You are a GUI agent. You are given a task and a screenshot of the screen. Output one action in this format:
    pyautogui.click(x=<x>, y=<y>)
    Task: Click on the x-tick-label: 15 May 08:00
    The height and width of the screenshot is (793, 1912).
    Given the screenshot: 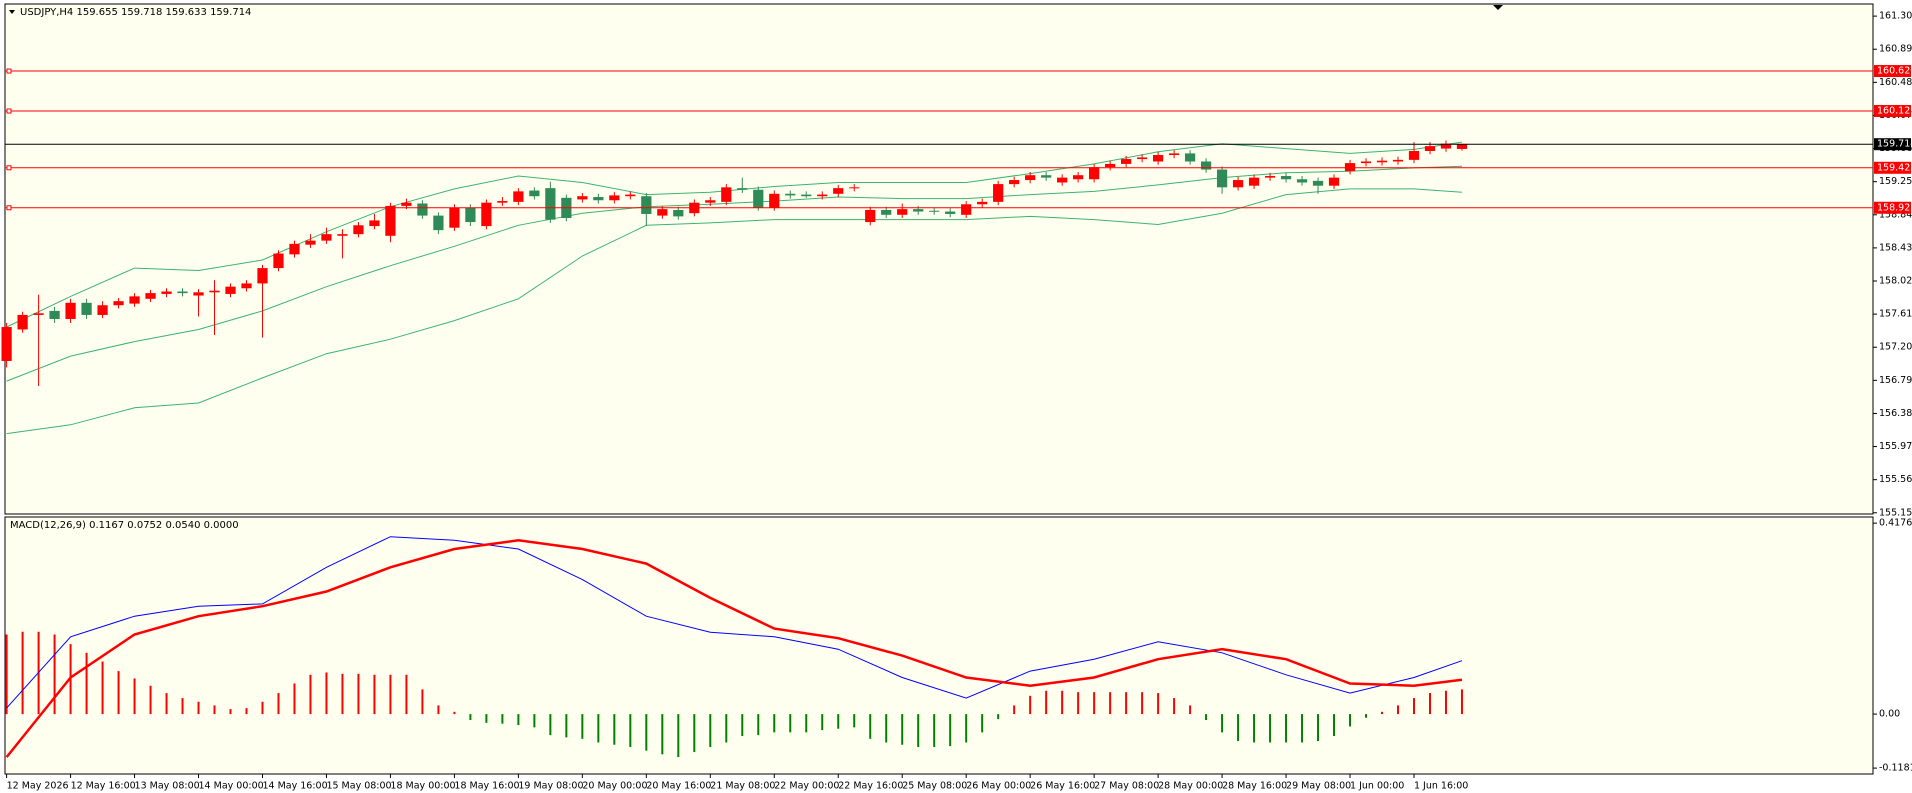 What is the action you would take?
    pyautogui.click(x=358, y=786)
    